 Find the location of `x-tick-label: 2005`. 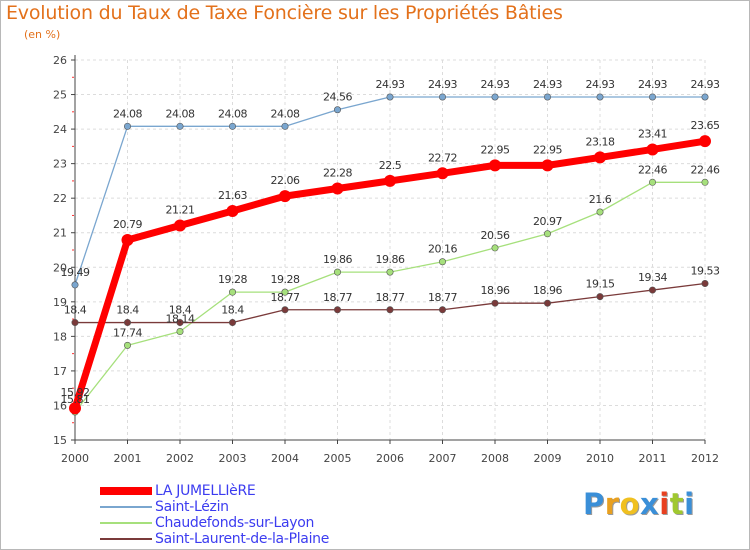

x-tick-label: 2005 is located at coordinates (338, 458).